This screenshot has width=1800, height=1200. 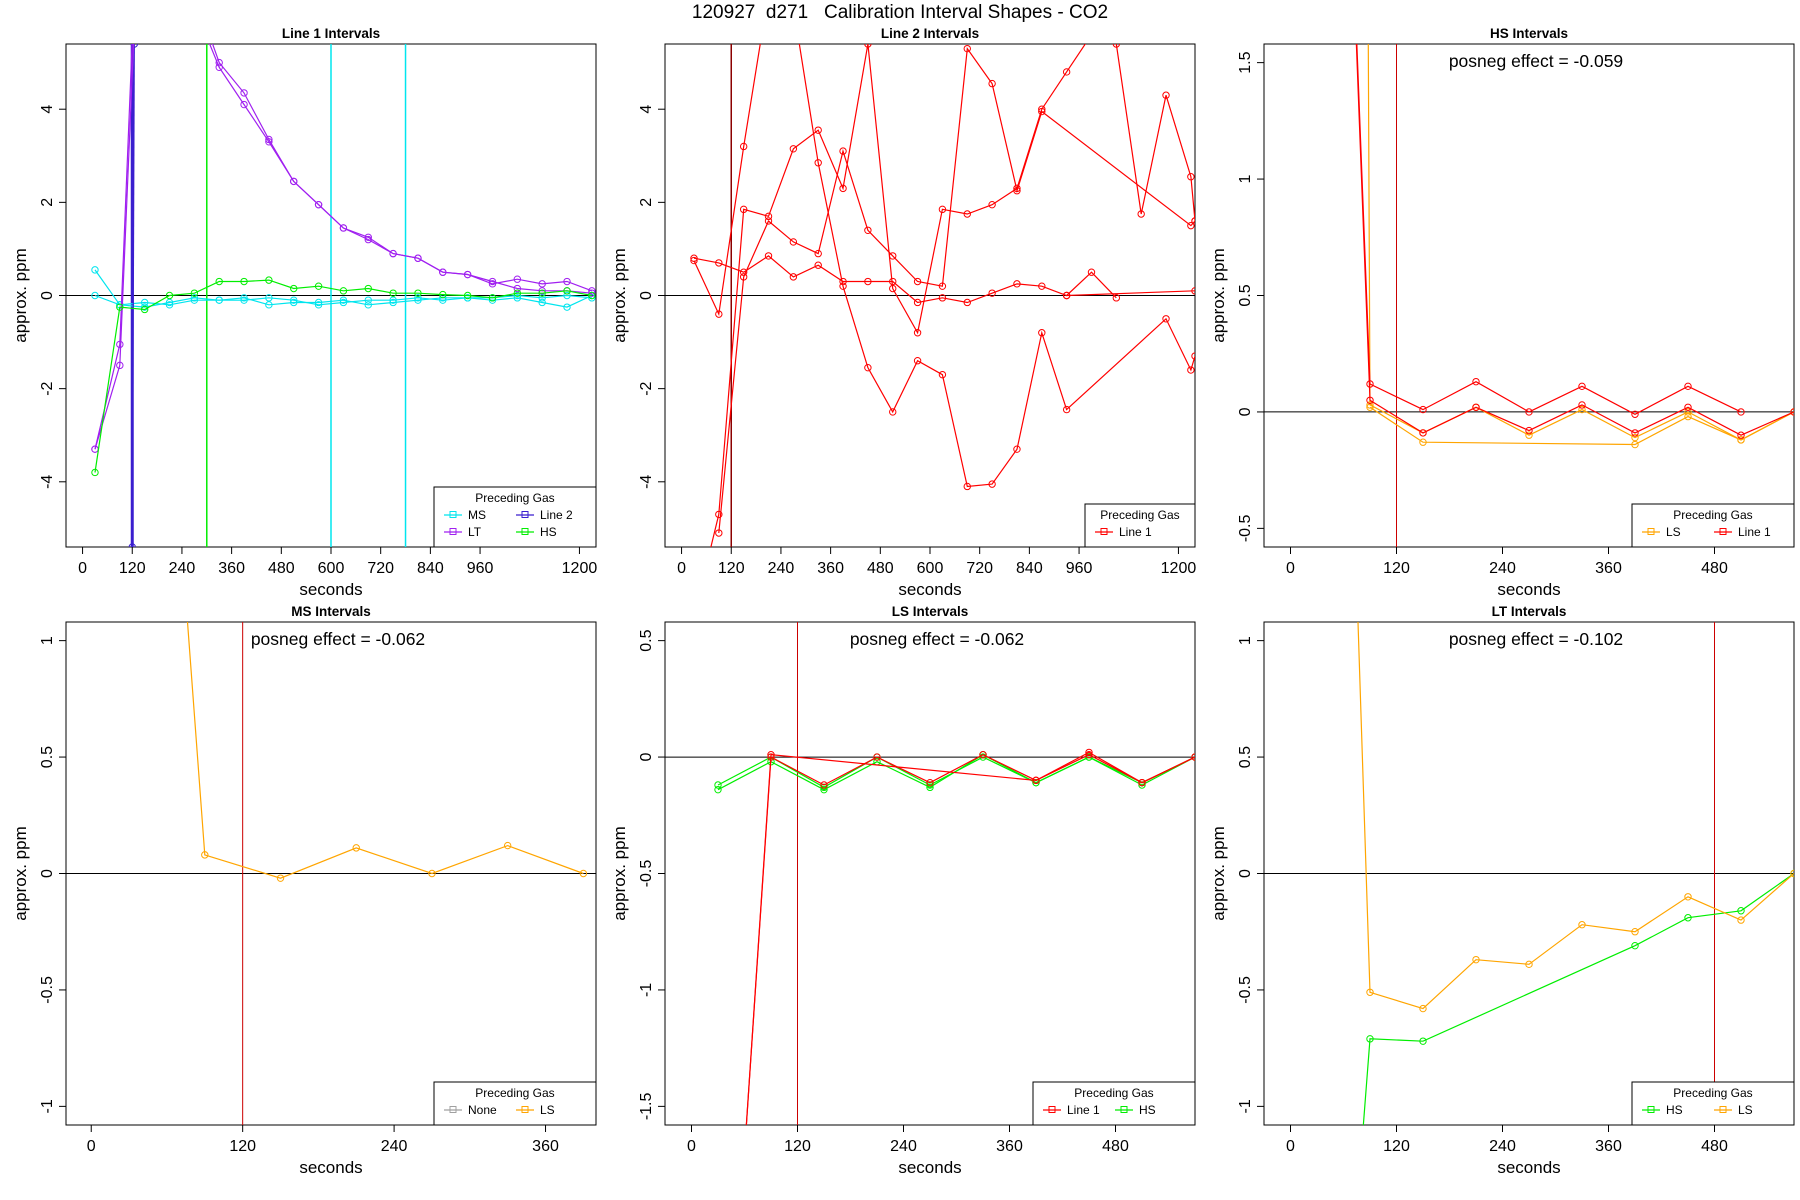 What do you see at coordinates (1140, 525) in the screenshot?
I see `legend-box` at bounding box center [1140, 525].